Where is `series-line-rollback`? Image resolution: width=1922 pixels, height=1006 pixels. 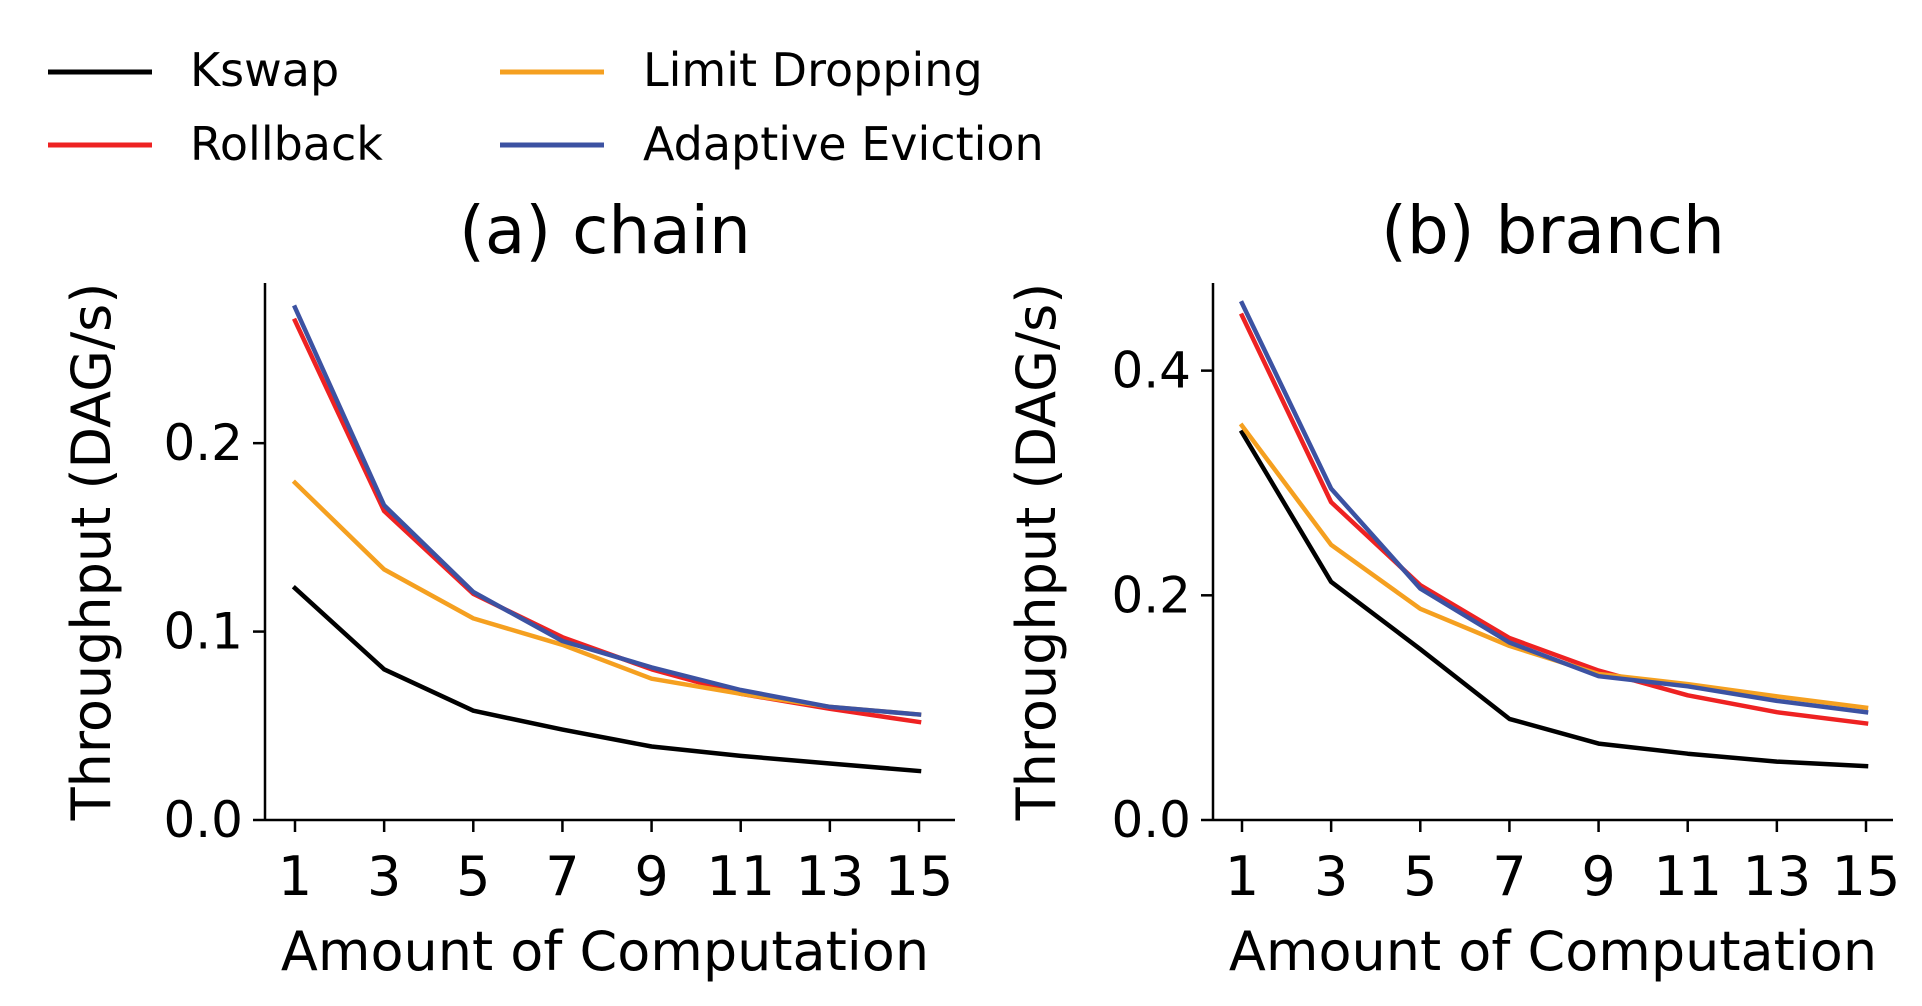
series-line-rollback is located at coordinates (1553, 519).